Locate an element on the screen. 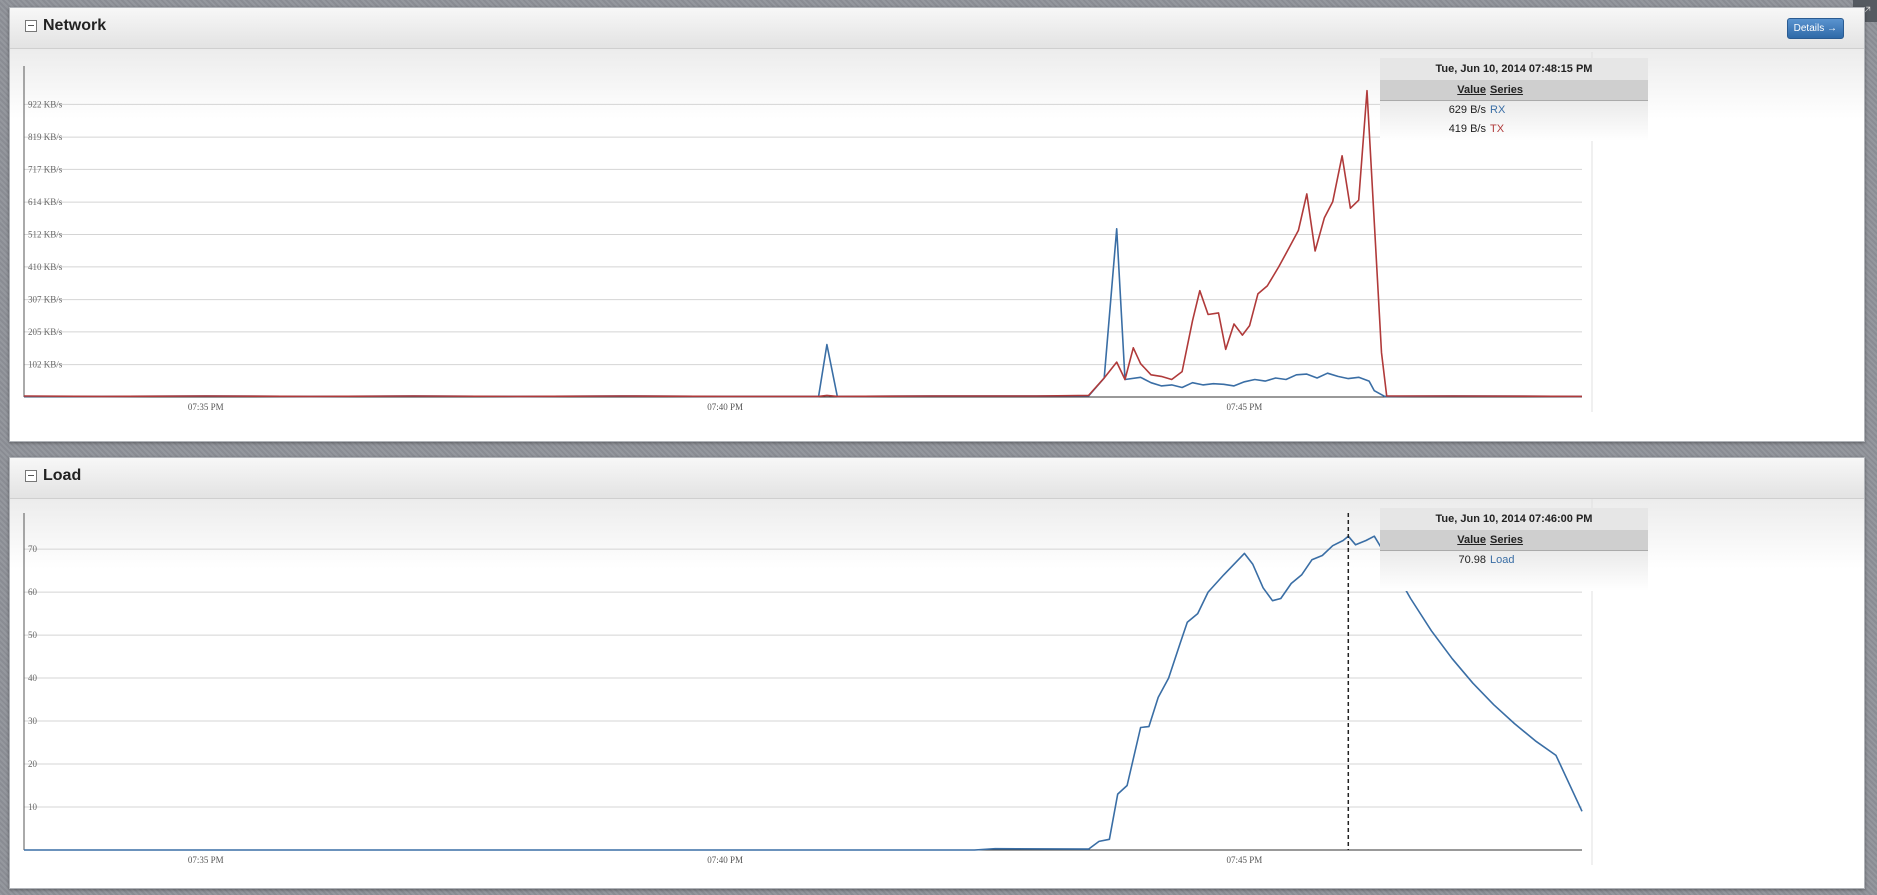 The height and width of the screenshot is (895, 1877). panel-title: Network is located at coordinates (75, 25).